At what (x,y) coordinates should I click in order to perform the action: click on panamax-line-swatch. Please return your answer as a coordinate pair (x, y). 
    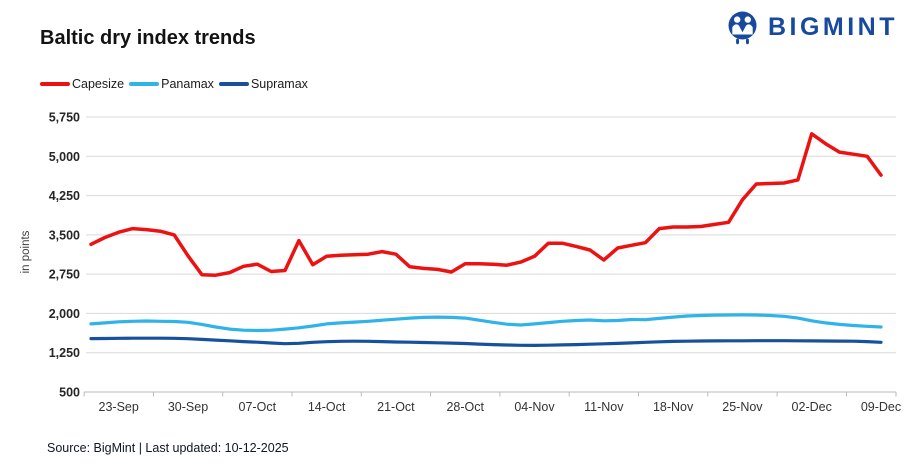
    Looking at the image, I should click on (144, 84).